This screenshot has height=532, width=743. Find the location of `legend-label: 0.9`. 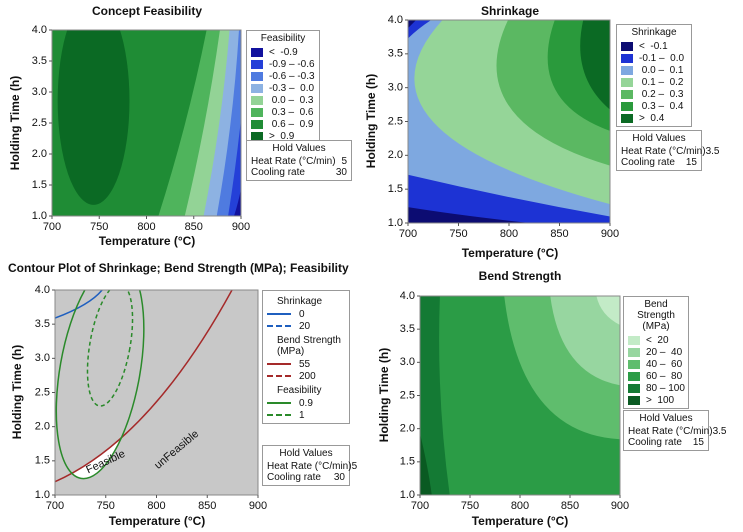

legend-label: 0.9 is located at coordinates (306, 403).